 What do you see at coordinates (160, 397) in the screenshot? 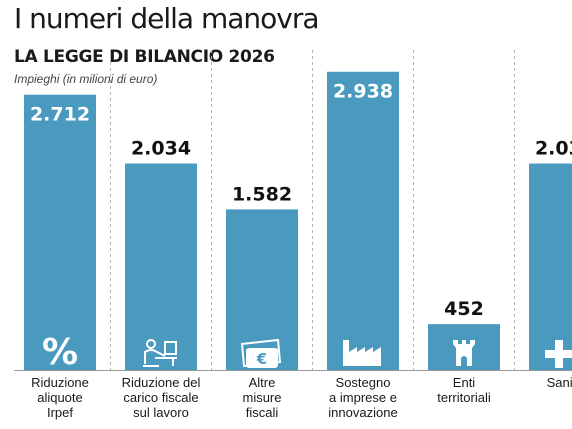
I see `category-label: carico fiscale` at bounding box center [160, 397].